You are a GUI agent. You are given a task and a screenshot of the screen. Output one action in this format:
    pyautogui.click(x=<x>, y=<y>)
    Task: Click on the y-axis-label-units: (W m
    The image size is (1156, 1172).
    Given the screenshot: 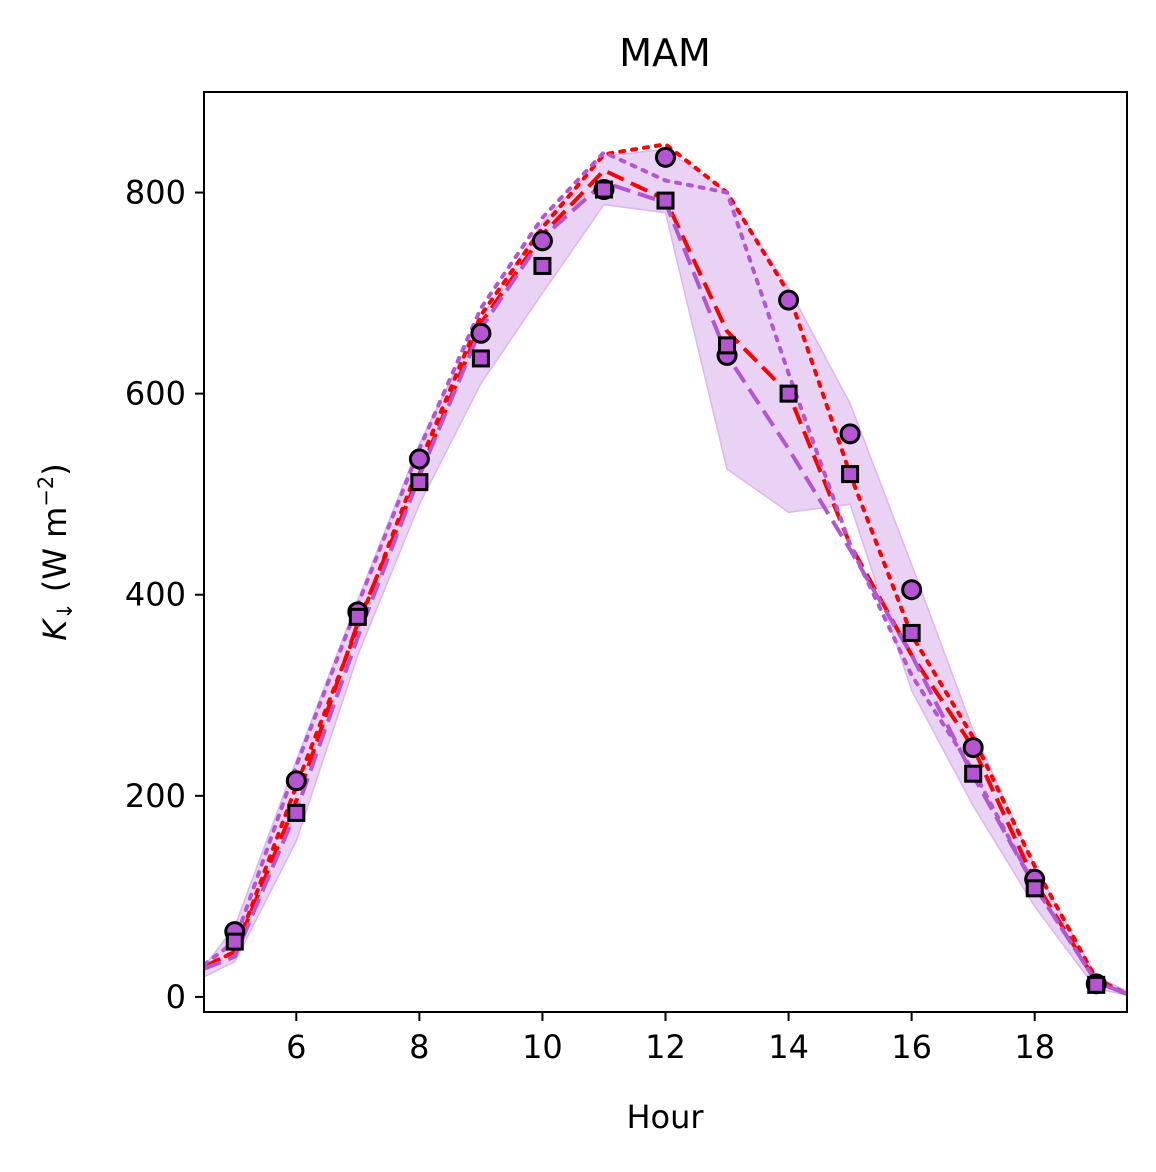 What is the action you would take?
    pyautogui.click(x=55, y=549)
    